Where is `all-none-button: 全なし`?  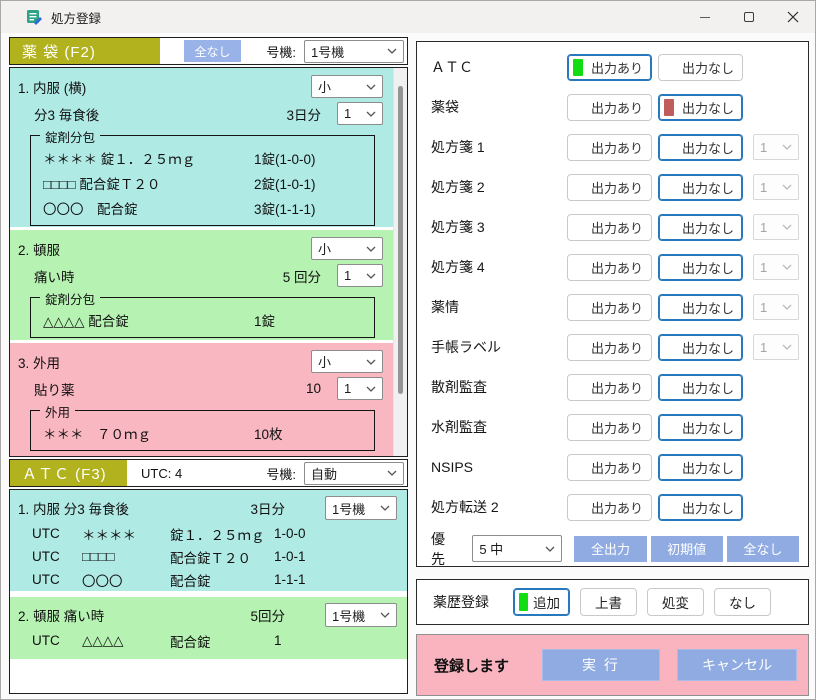 all-none-button: 全なし is located at coordinates (762, 548).